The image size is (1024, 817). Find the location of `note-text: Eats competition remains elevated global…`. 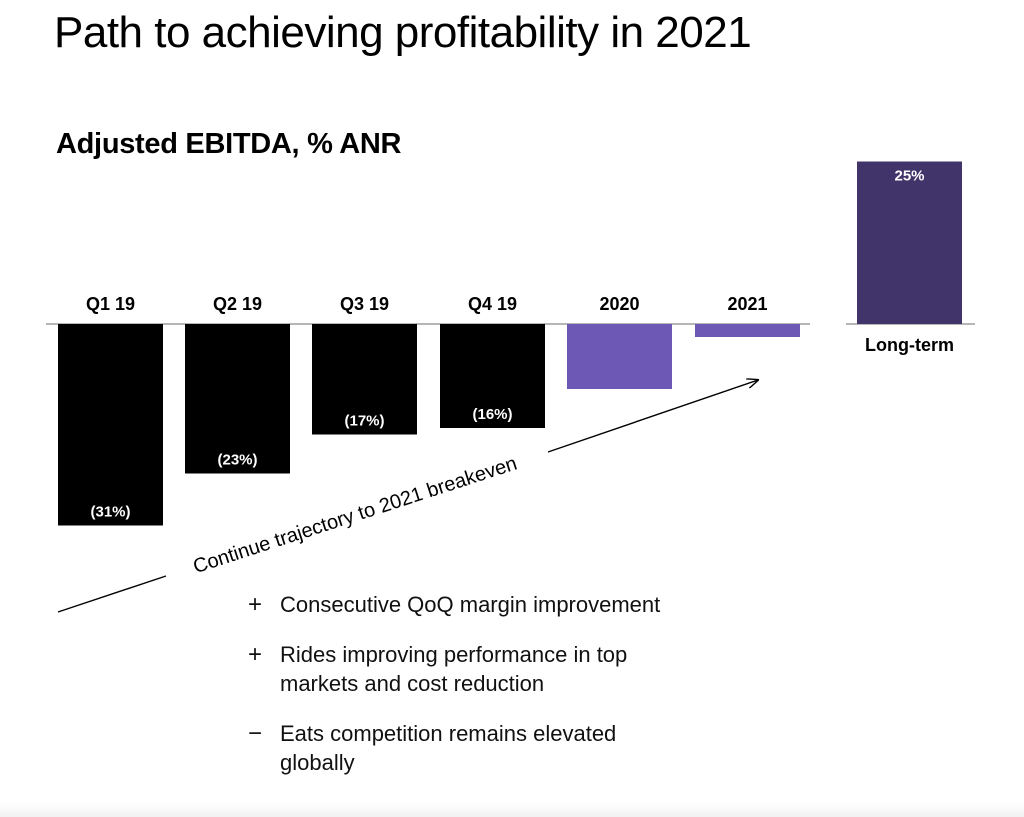

note-text: Eats competition remains elevated global… is located at coordinates (448, 748).